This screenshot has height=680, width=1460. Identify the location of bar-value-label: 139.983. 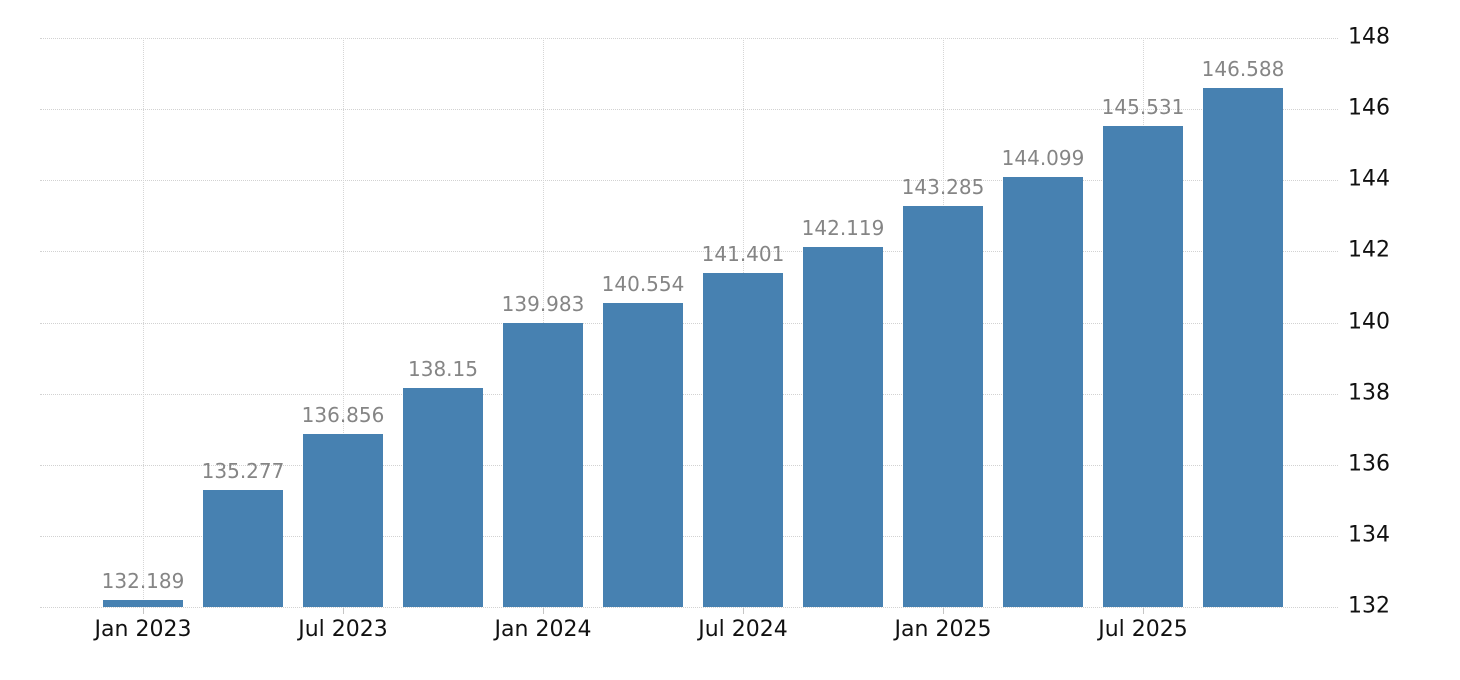
(543, 304).